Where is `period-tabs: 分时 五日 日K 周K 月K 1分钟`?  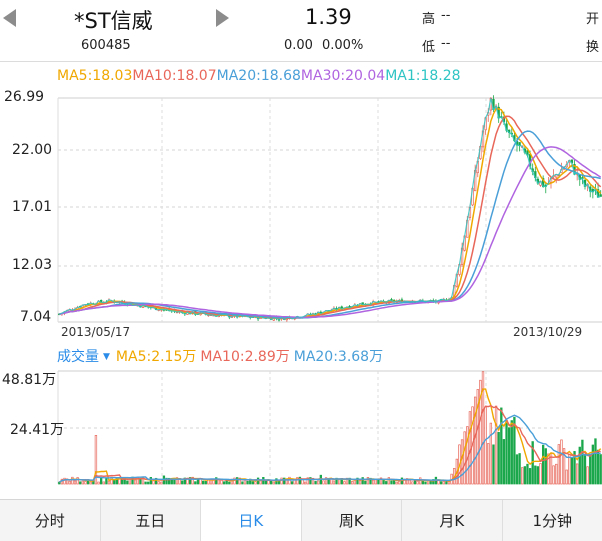
period-tabs: 分时 五日 日K 周K 月K 1分钟 is located at coordinates (301, 520).